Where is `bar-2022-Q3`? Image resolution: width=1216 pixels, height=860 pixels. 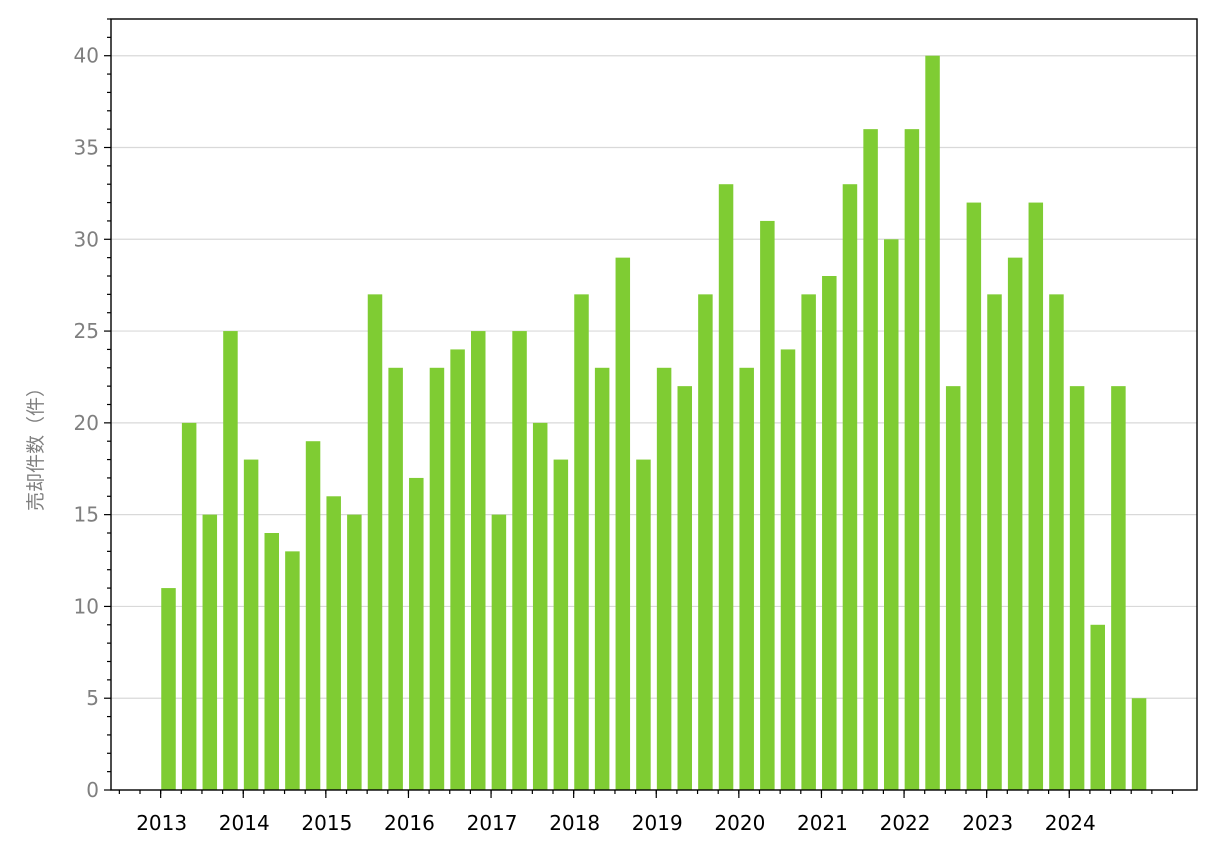
bar-2022-Q3 is located at coordinates (953, 588).